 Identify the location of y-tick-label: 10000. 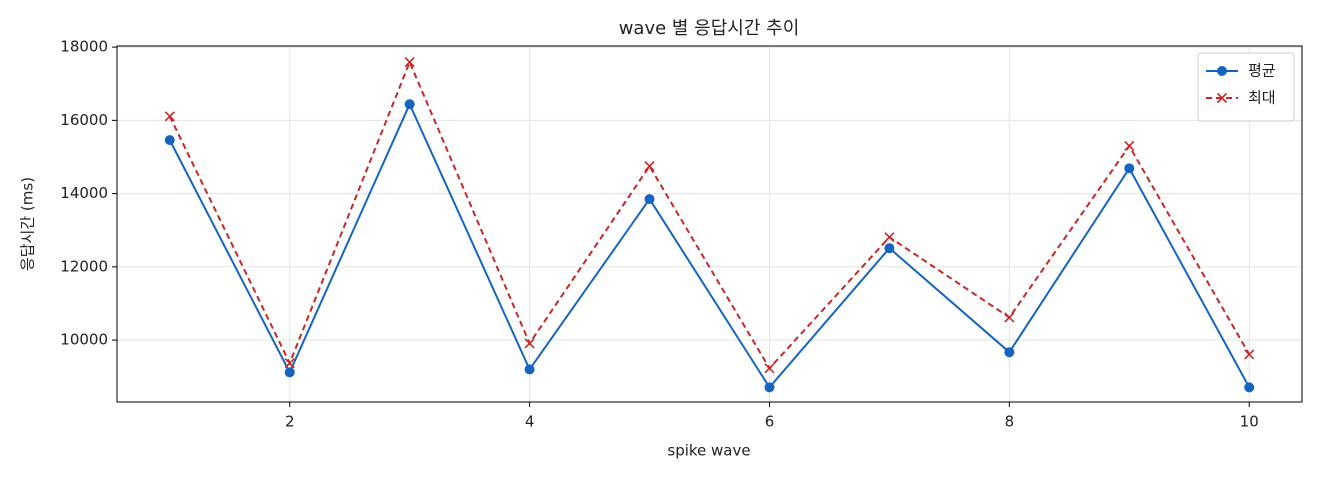
(84, 340).